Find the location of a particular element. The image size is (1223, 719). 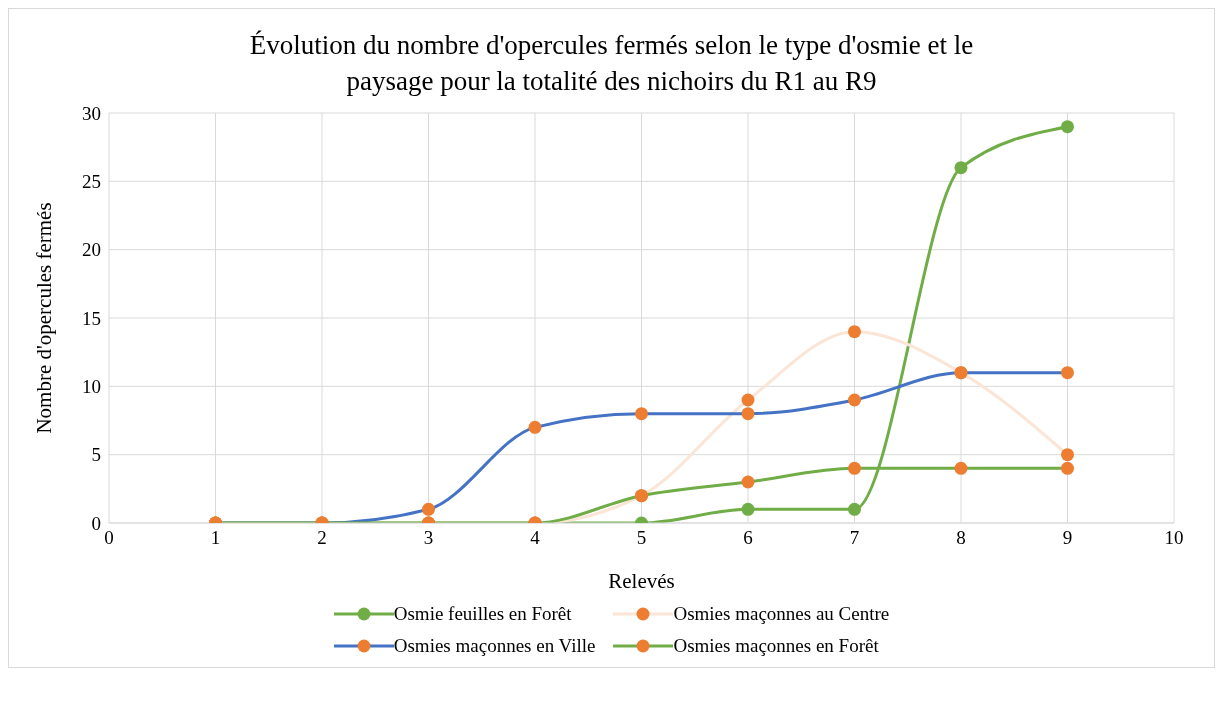

x-tick-label: 5 is located at coordinates (641, 538).